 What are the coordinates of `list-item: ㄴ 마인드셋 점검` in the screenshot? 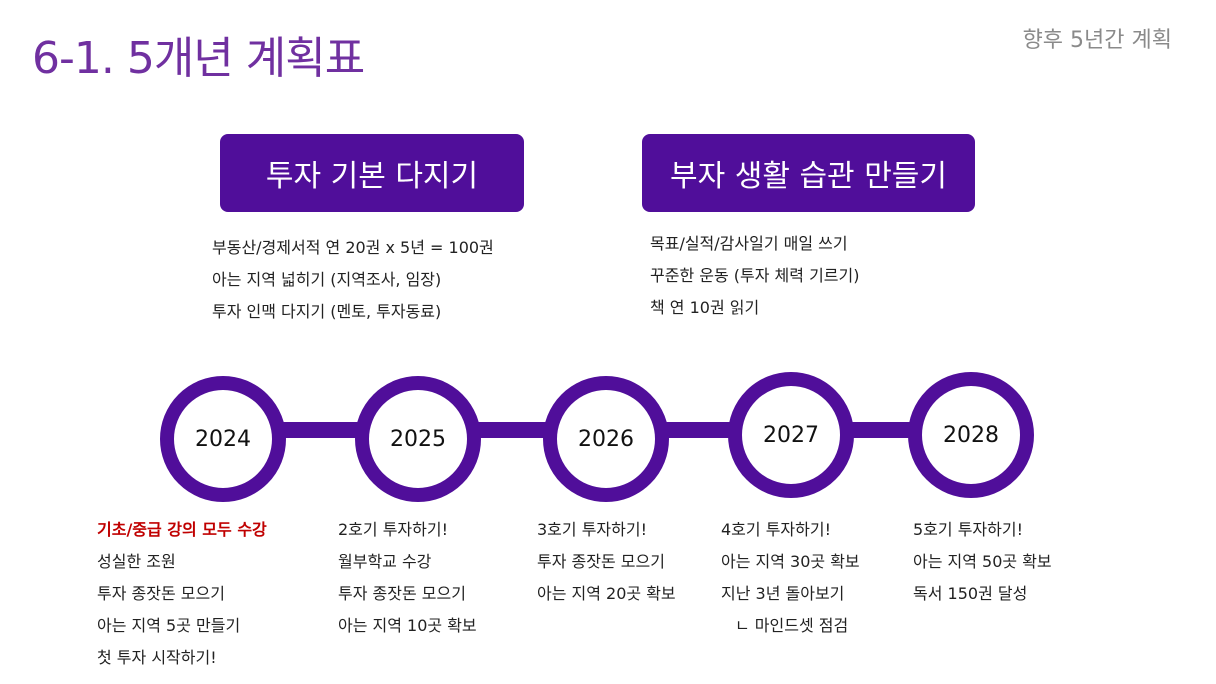 It's located at (792, 625).